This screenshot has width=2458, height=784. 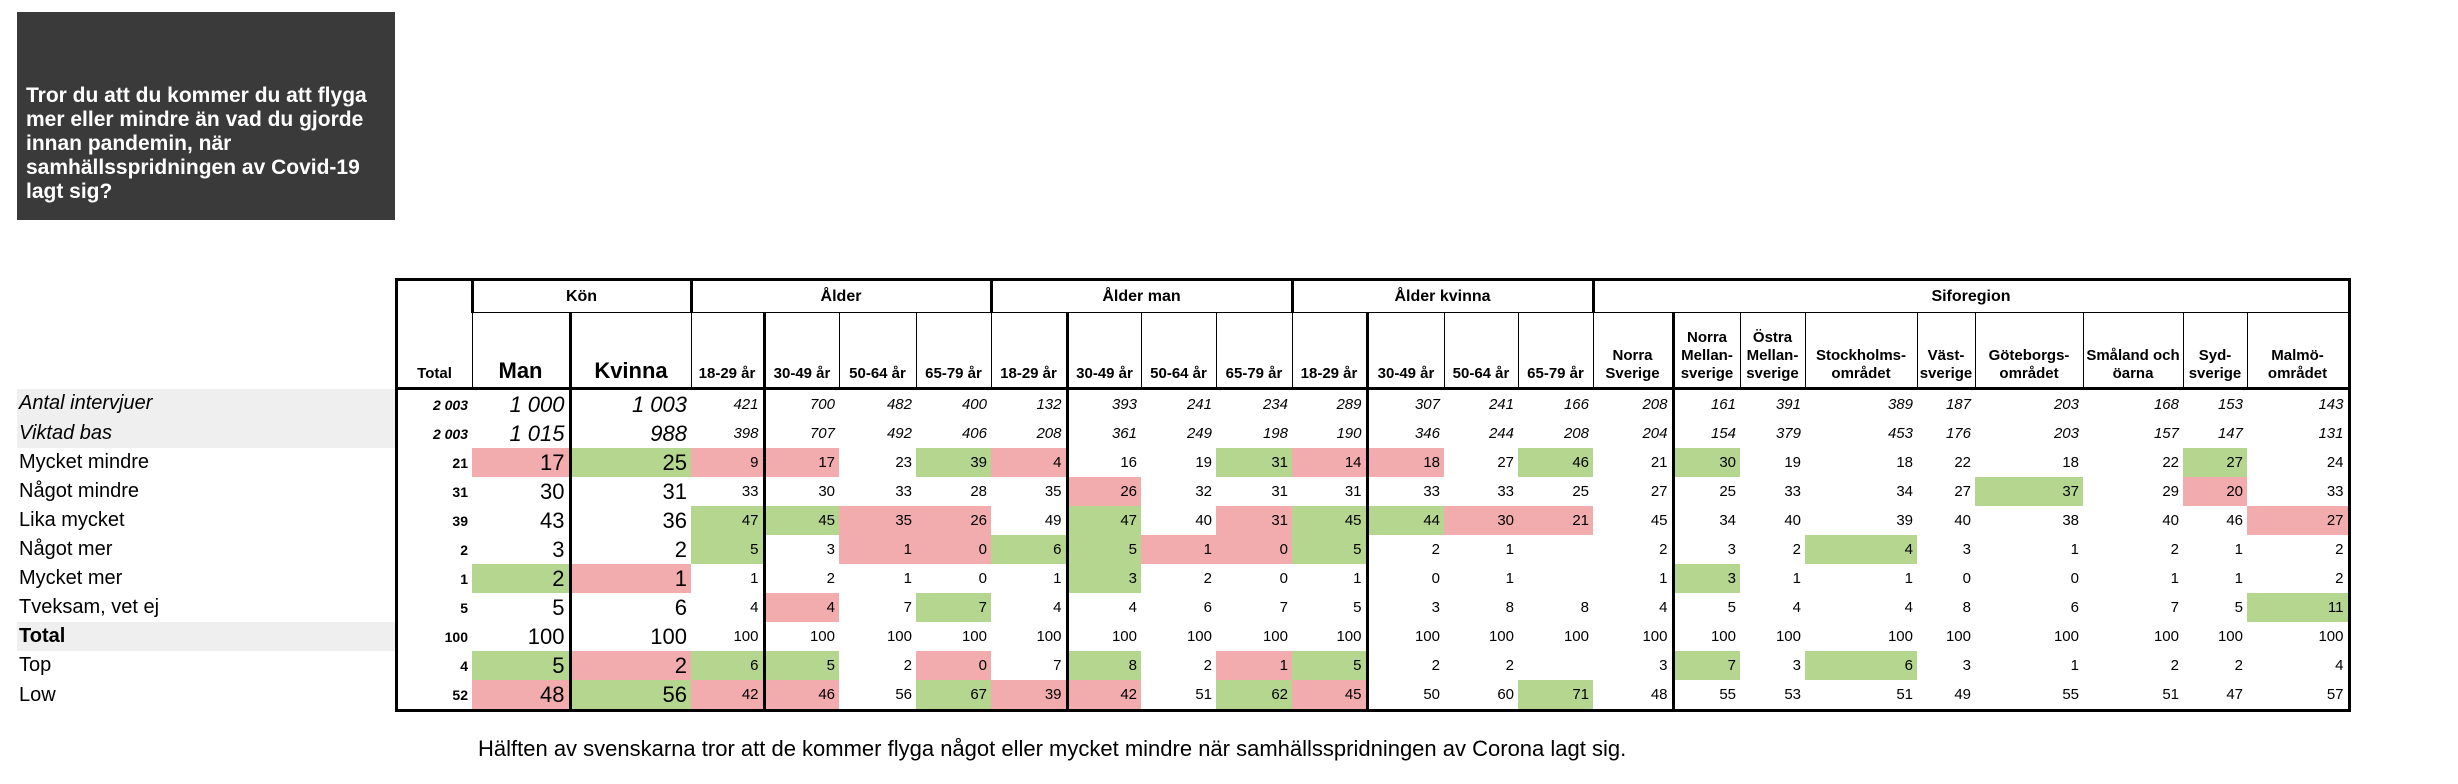 What do you see at coordinates (629, 433) in the screenshot?
I see `data-cell: 988` at bounding box center [629, 433].